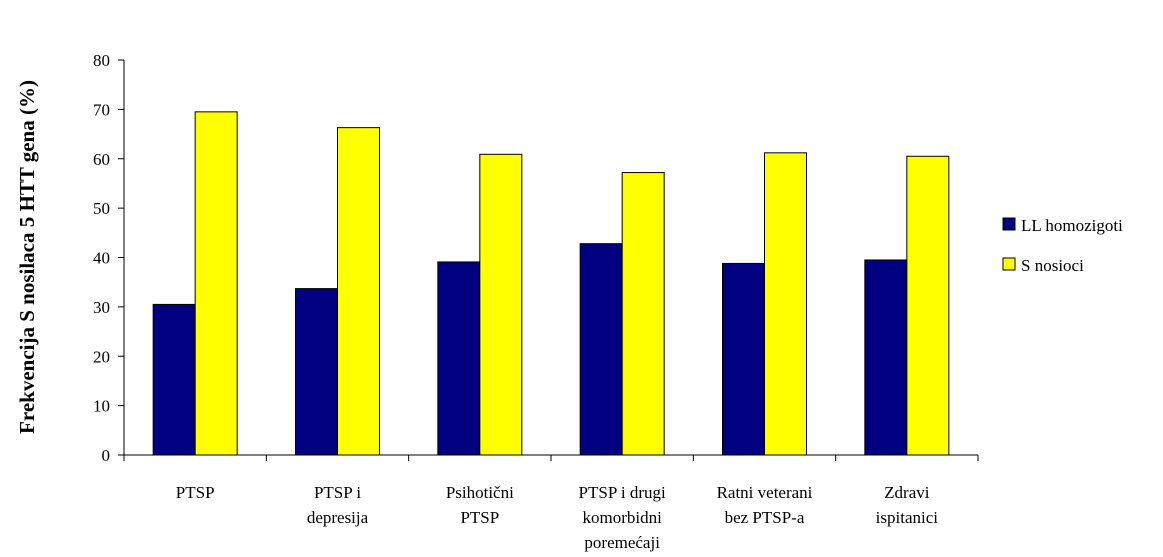 The height and width of the screenshot is (557, 1163). Describe the element at coordinates (765, 505) in the screenshot. I see `x-category-label: Ratni veterani bez PTSP-a` at that location.